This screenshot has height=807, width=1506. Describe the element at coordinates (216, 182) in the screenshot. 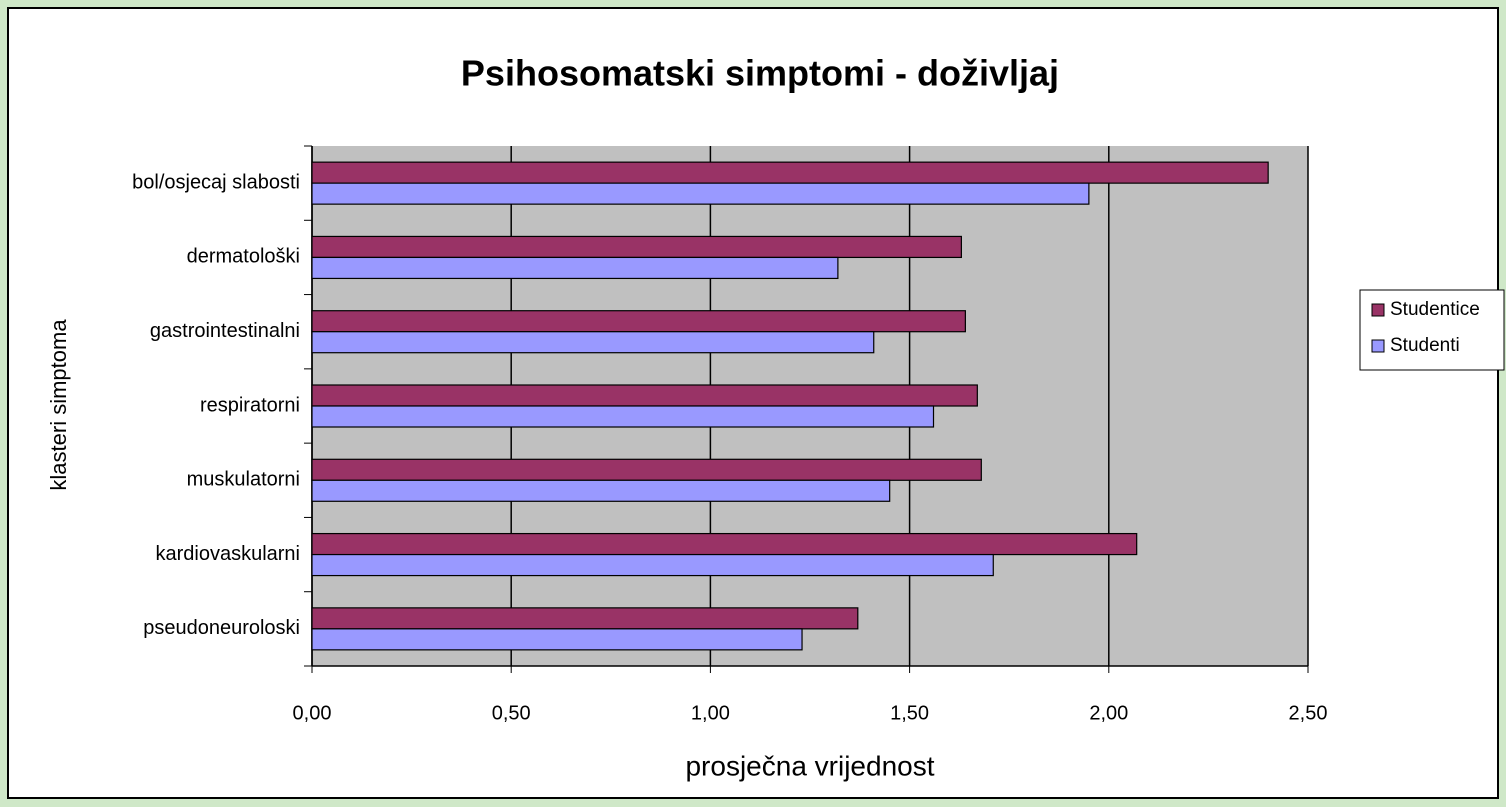

I see `y-tick-label: bol/osjecaj slabosti` at that location.